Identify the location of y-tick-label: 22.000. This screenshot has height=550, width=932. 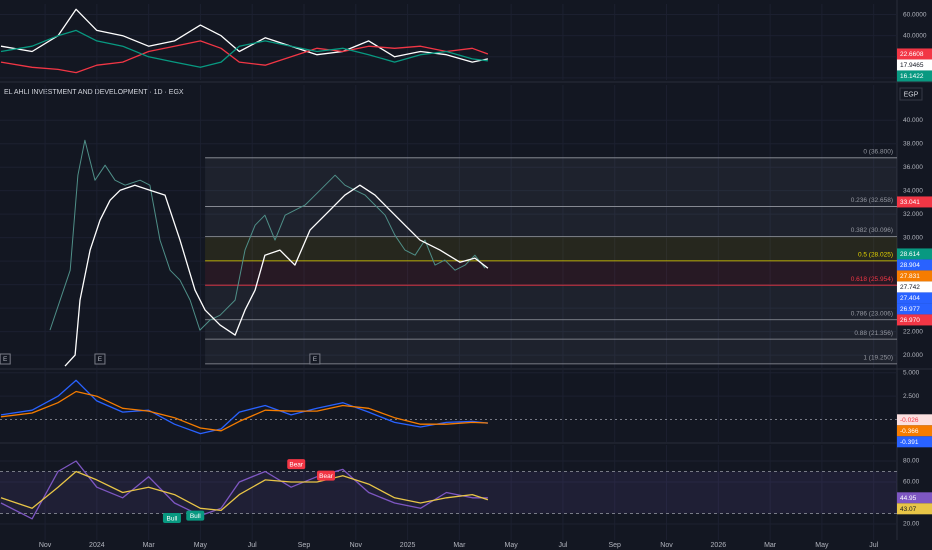
(913, 331).